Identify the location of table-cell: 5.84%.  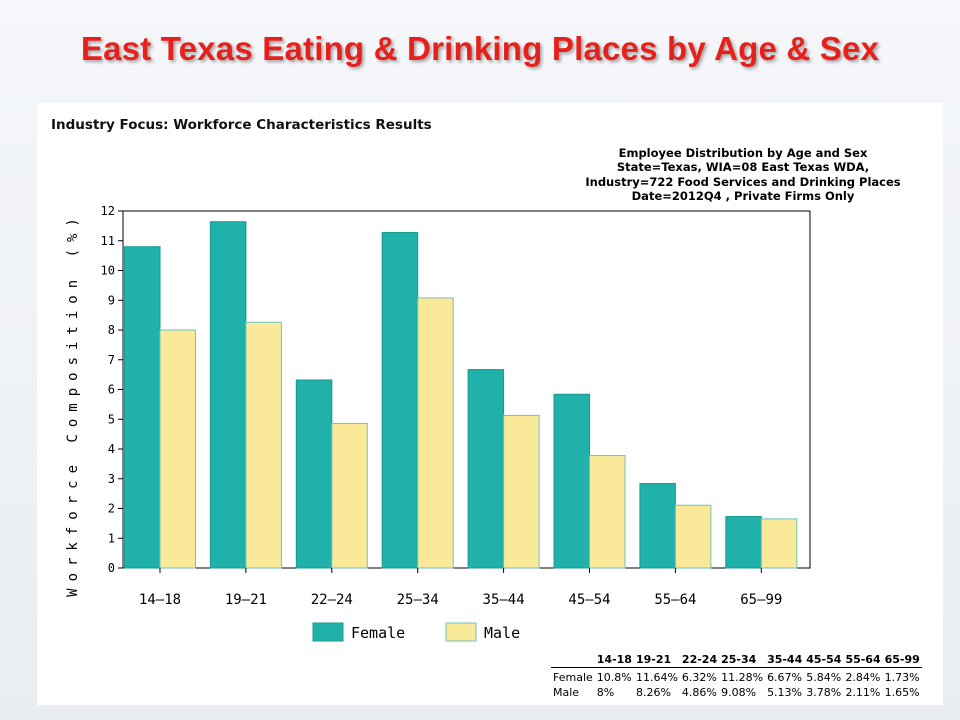
(824, 677).